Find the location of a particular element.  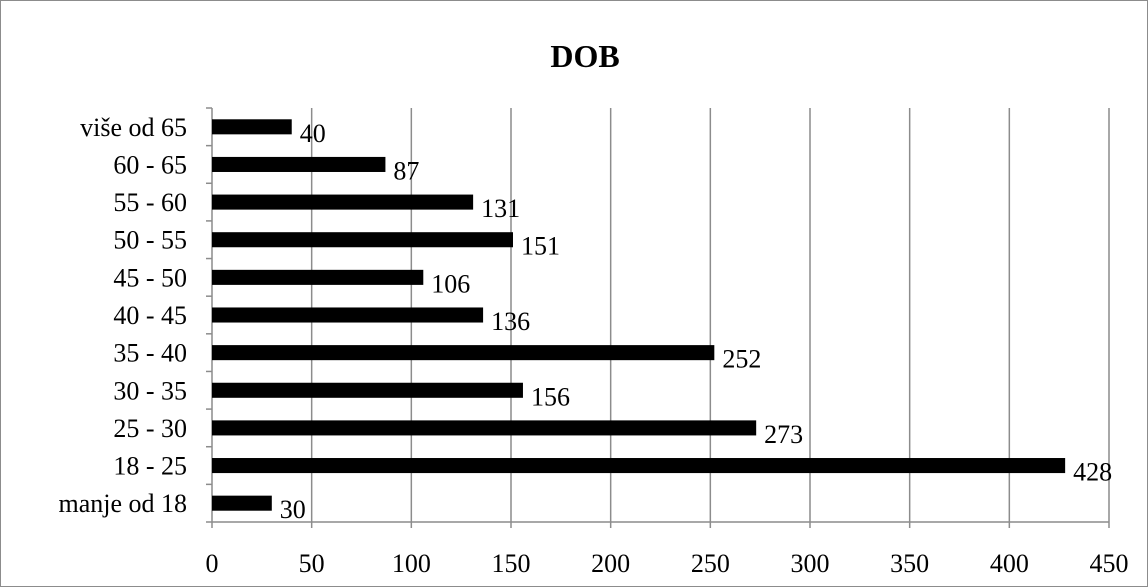

x-tick-labels: 0 50 100 150 200 250 300 350 400 450 is located at coordinates (667, 563).